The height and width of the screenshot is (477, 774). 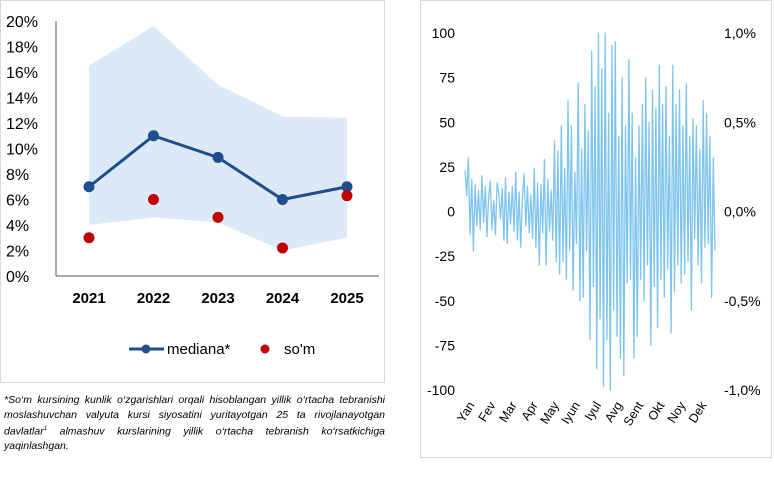 I want to click on y-tick-label: 4%, so click(x=17, y=226).